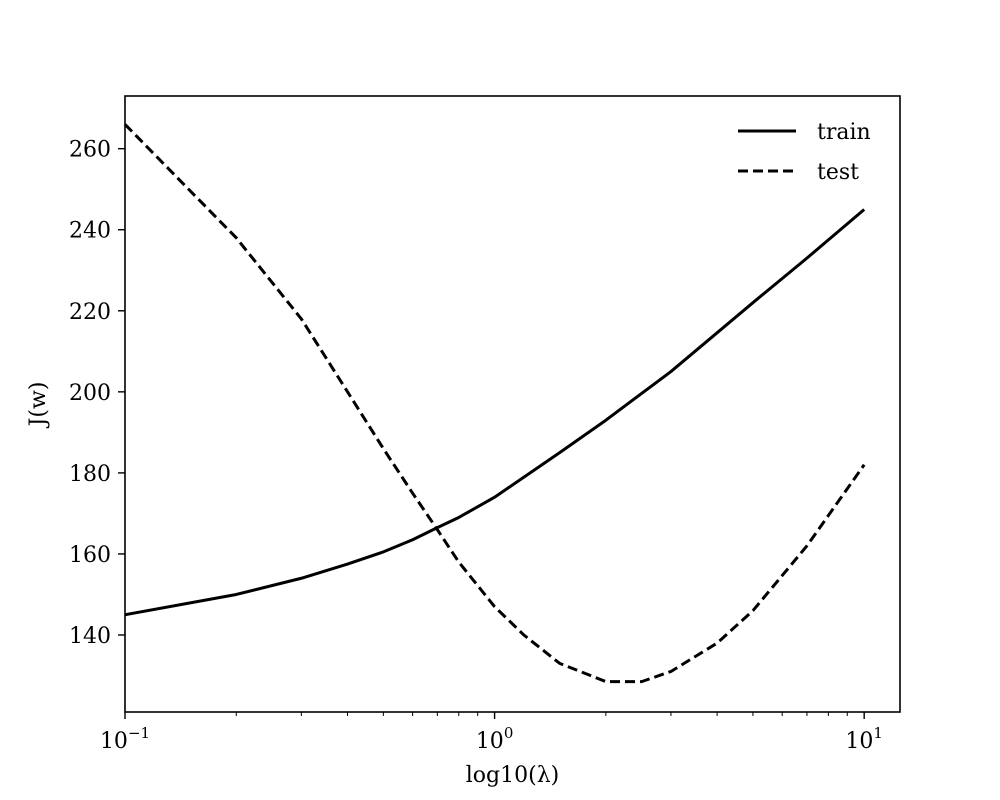 The height and width of the screenshot is (800, 1000). Describe the element at coordinates (838, 172) in the screenshot. I see `legend-label-test: test` at that location.